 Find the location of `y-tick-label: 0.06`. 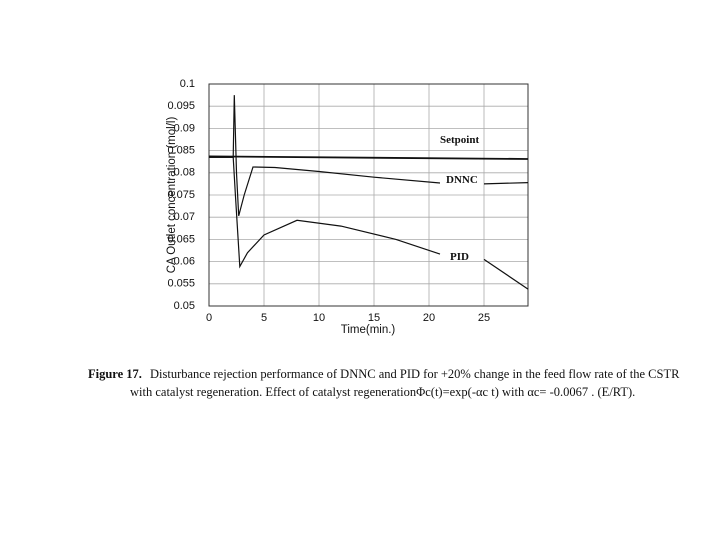

y-tick-label: 0.06 is located at coordinates (184, 262).